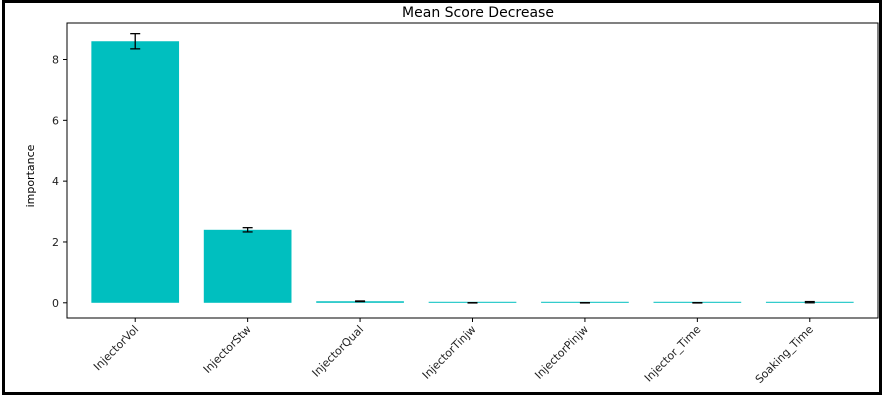 Image resolution: width=891 pixels, height=399 pixels. Describe the element at coordinates (55, 120) in the screenshot. I see `y-tick-label-6: 6` at that location.